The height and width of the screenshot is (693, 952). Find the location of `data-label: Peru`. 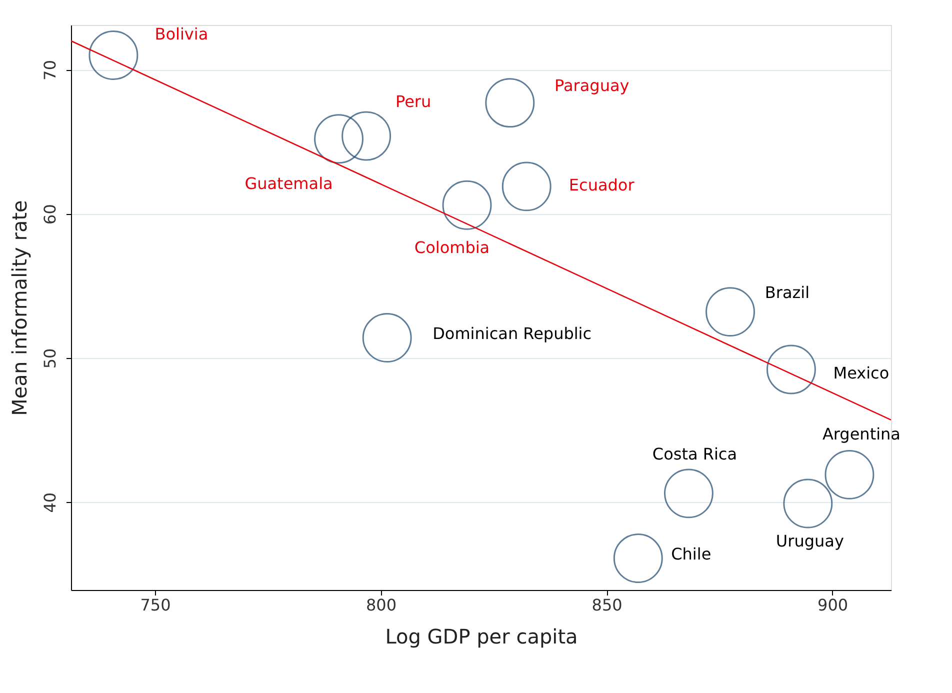

data-label: Peru is located at coordinates (413, 101).